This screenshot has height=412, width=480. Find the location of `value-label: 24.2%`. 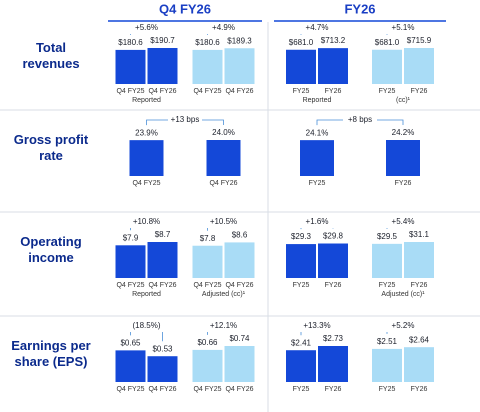

value-label: 24.2% is located at coordinates (403, 132).